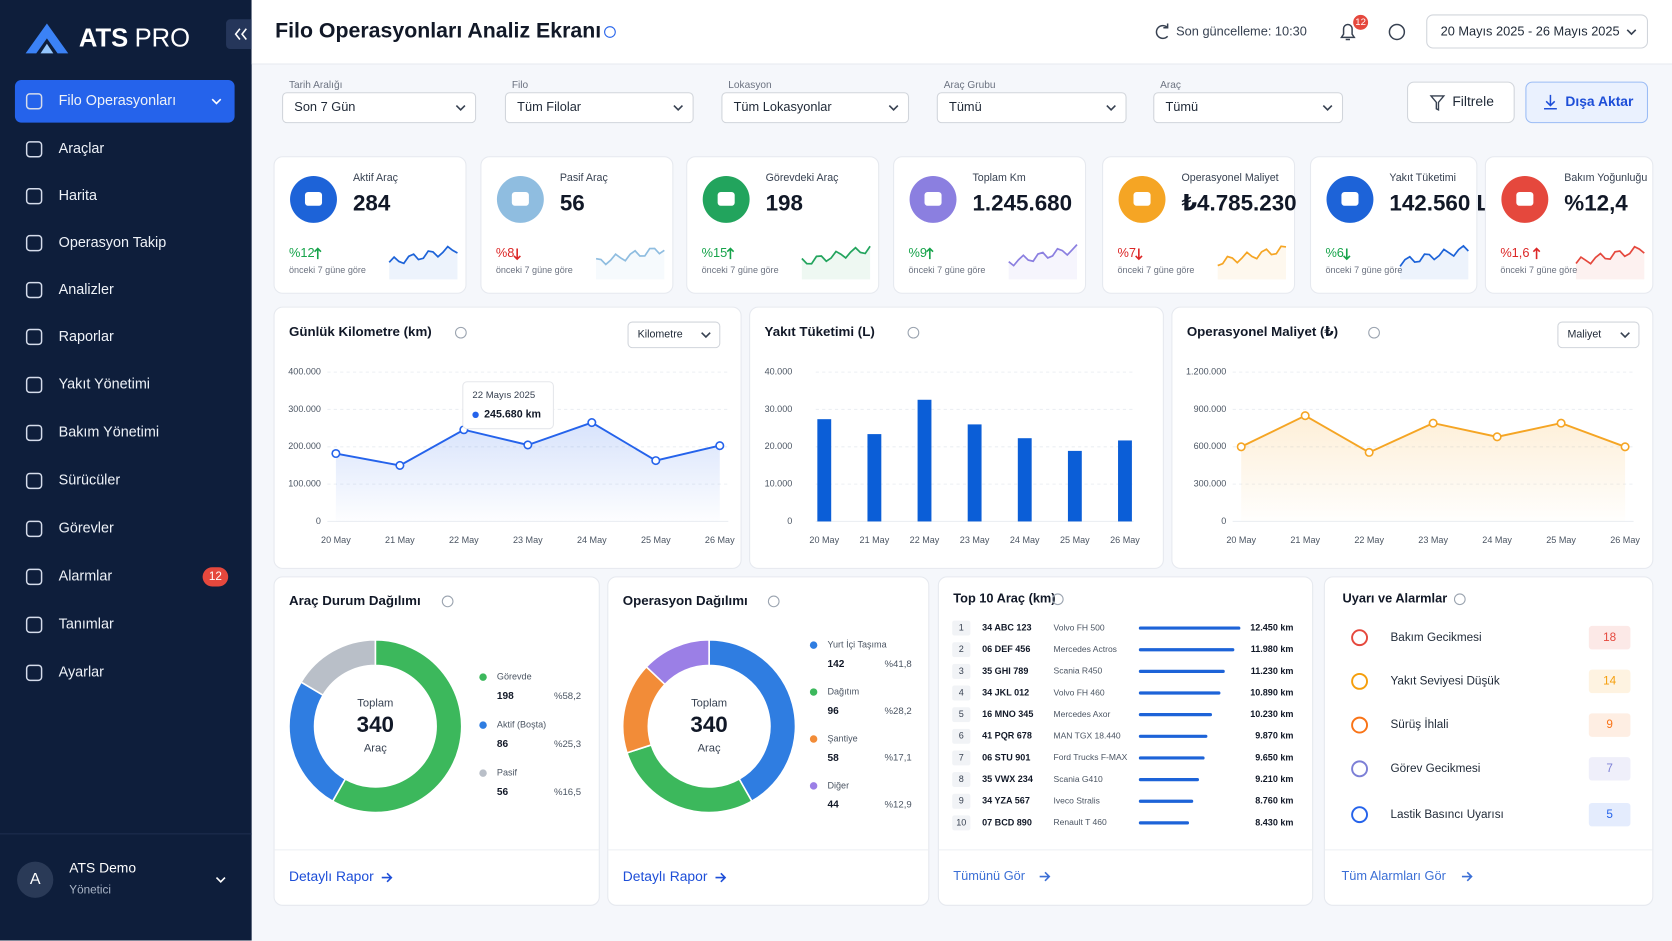 The width and height of the screenshot is (1672, 941). I want to click on date-range: 20 Mayıs 2025 - 26 Mayıs 2025, so click(1530, 30).